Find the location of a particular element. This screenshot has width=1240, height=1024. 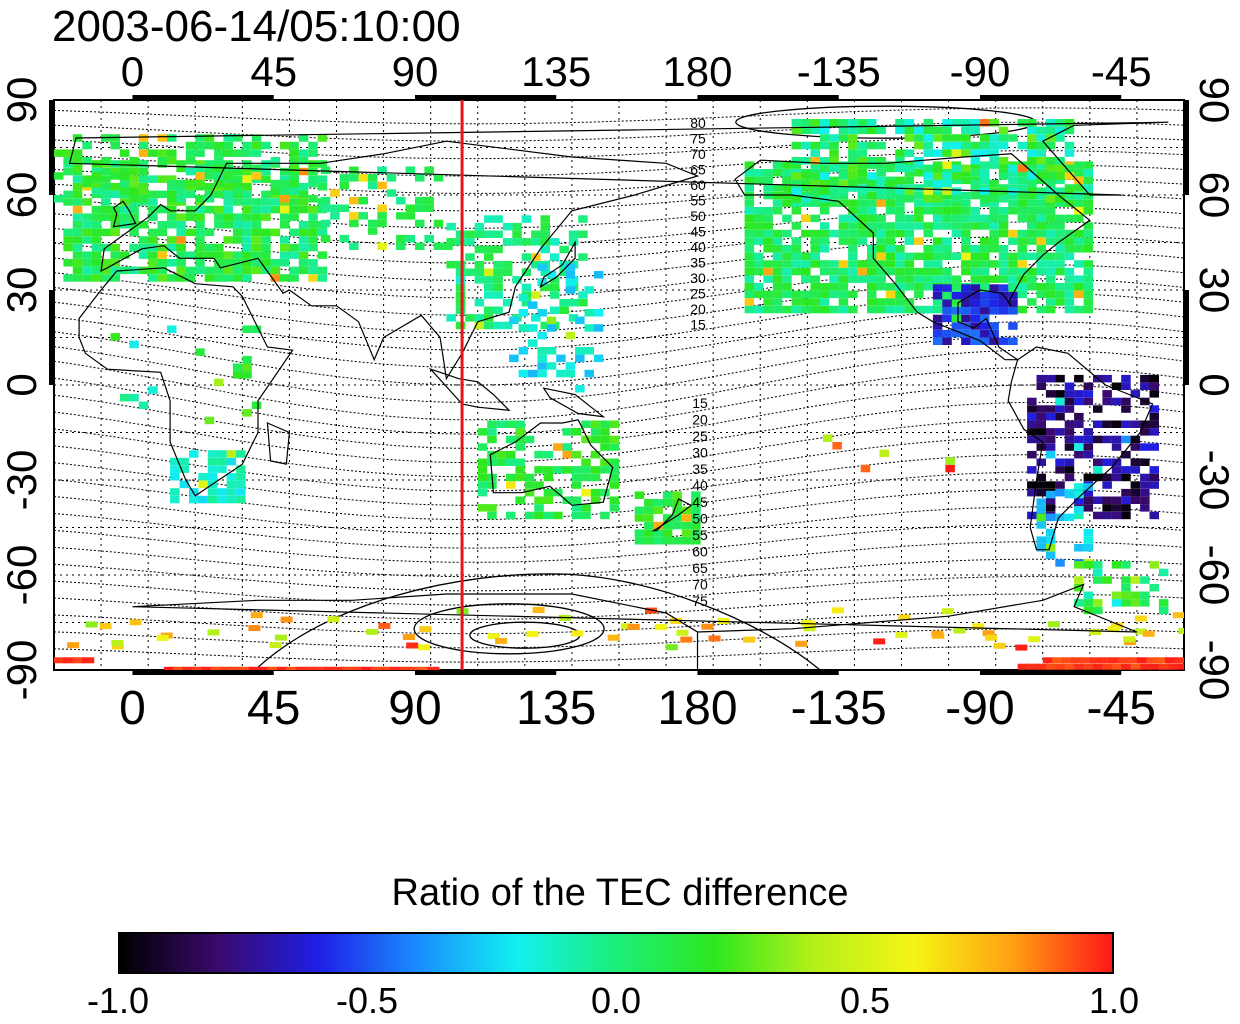

contour-label-north: 20 is located at coordinates (698, 309).